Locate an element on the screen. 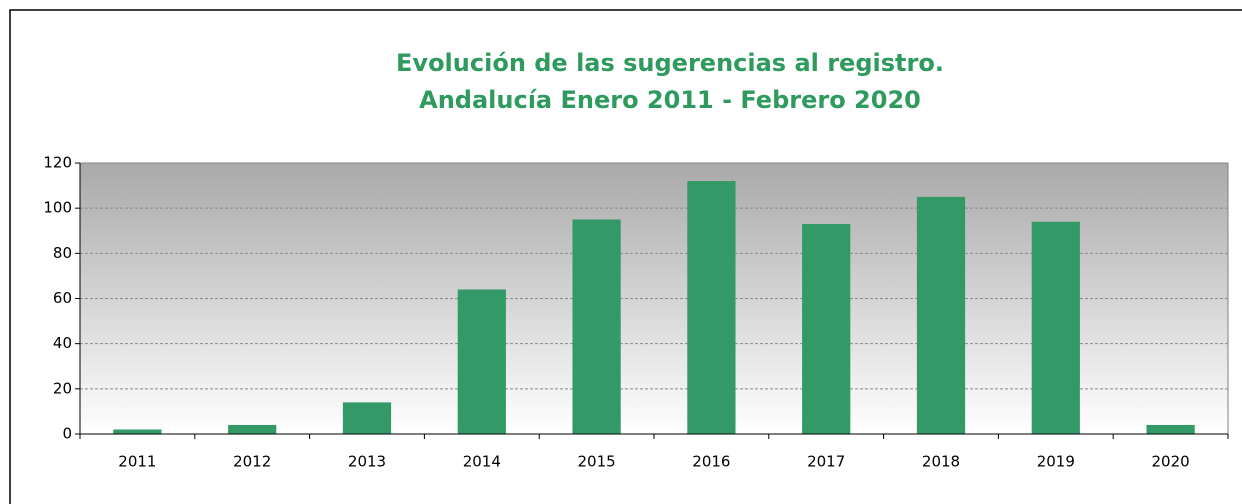 This screenshot has width=1242, height=504. y-tick-label: 20 is located at coordinates (62, 388).